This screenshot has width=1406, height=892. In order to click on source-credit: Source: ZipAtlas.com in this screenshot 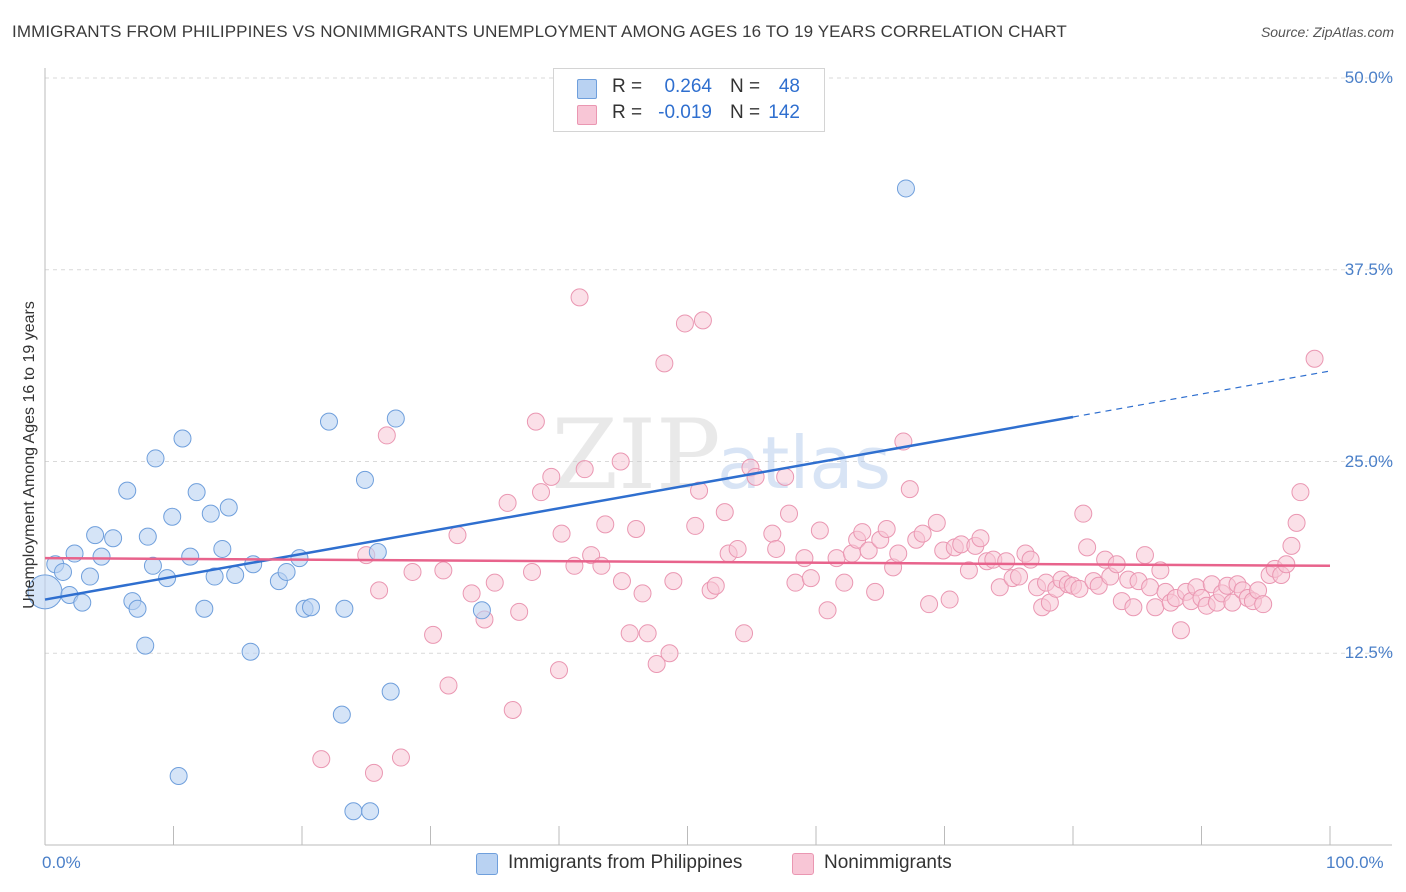, I will do `click(1327, 32)`.